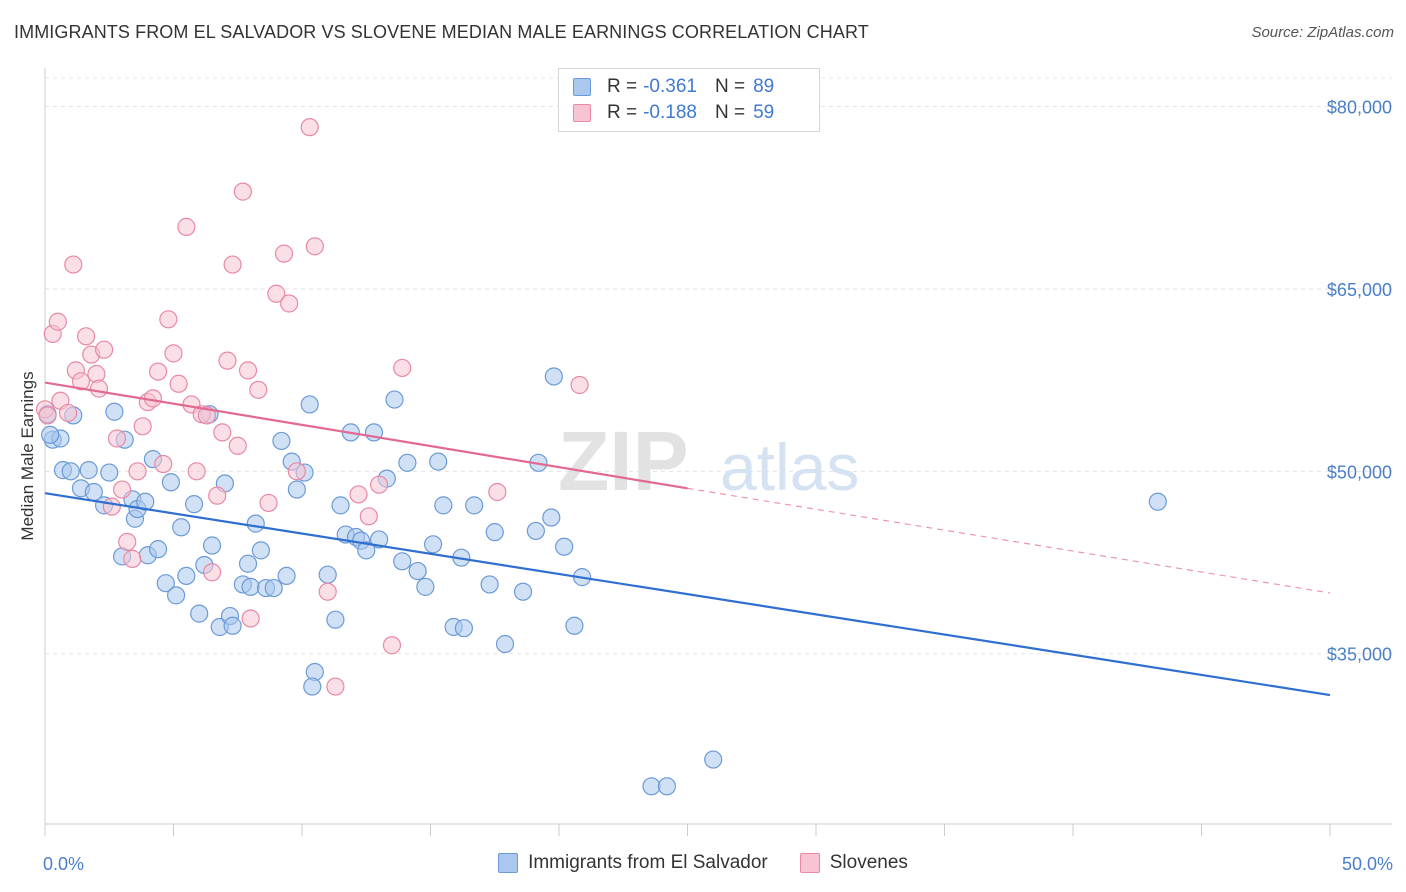 The width and height of the screenshot is (1406, 892). I want to click on trend-line-slovenes-extension, so click(1009, 540).